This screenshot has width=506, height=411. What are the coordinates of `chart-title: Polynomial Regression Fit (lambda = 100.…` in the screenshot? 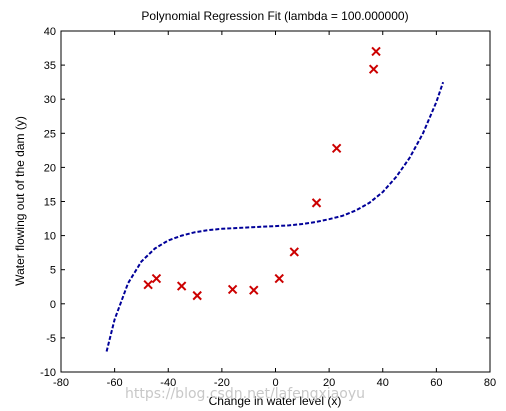 It's located at (274, 16).